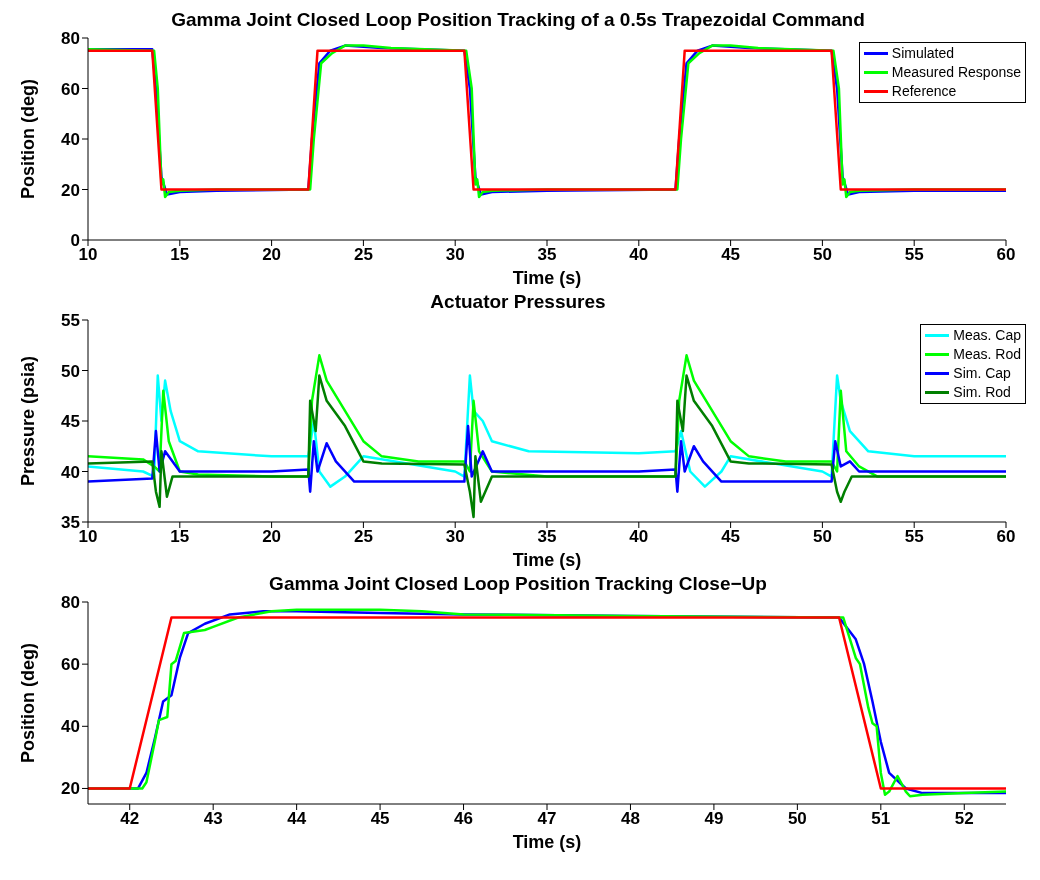  Describe the element at coordinates (70, 321) in the screenshot. I see `y-tick-label: 55` at that location.